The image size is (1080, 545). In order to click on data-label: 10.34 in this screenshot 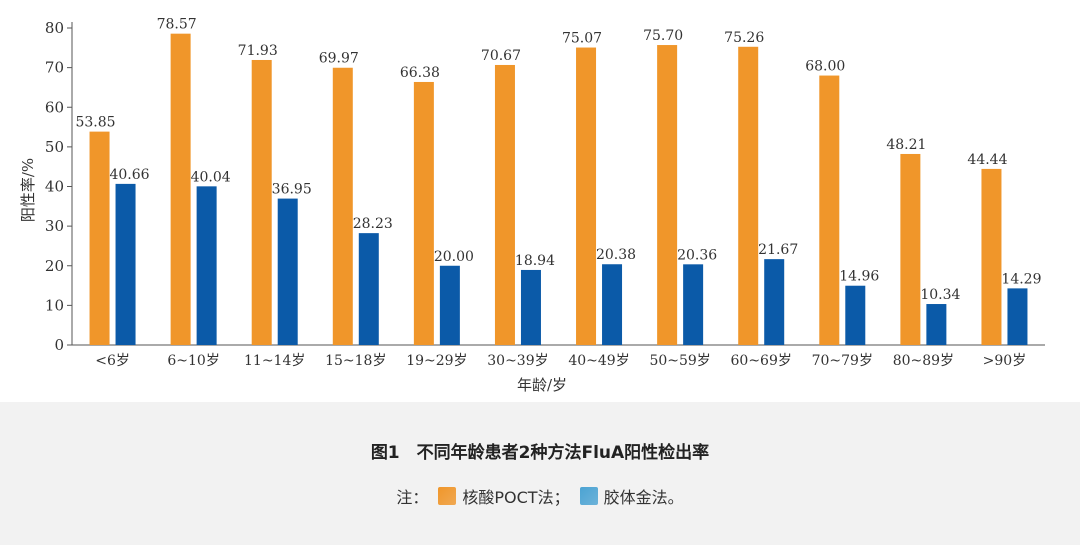, I will do `click(940, 295)`.